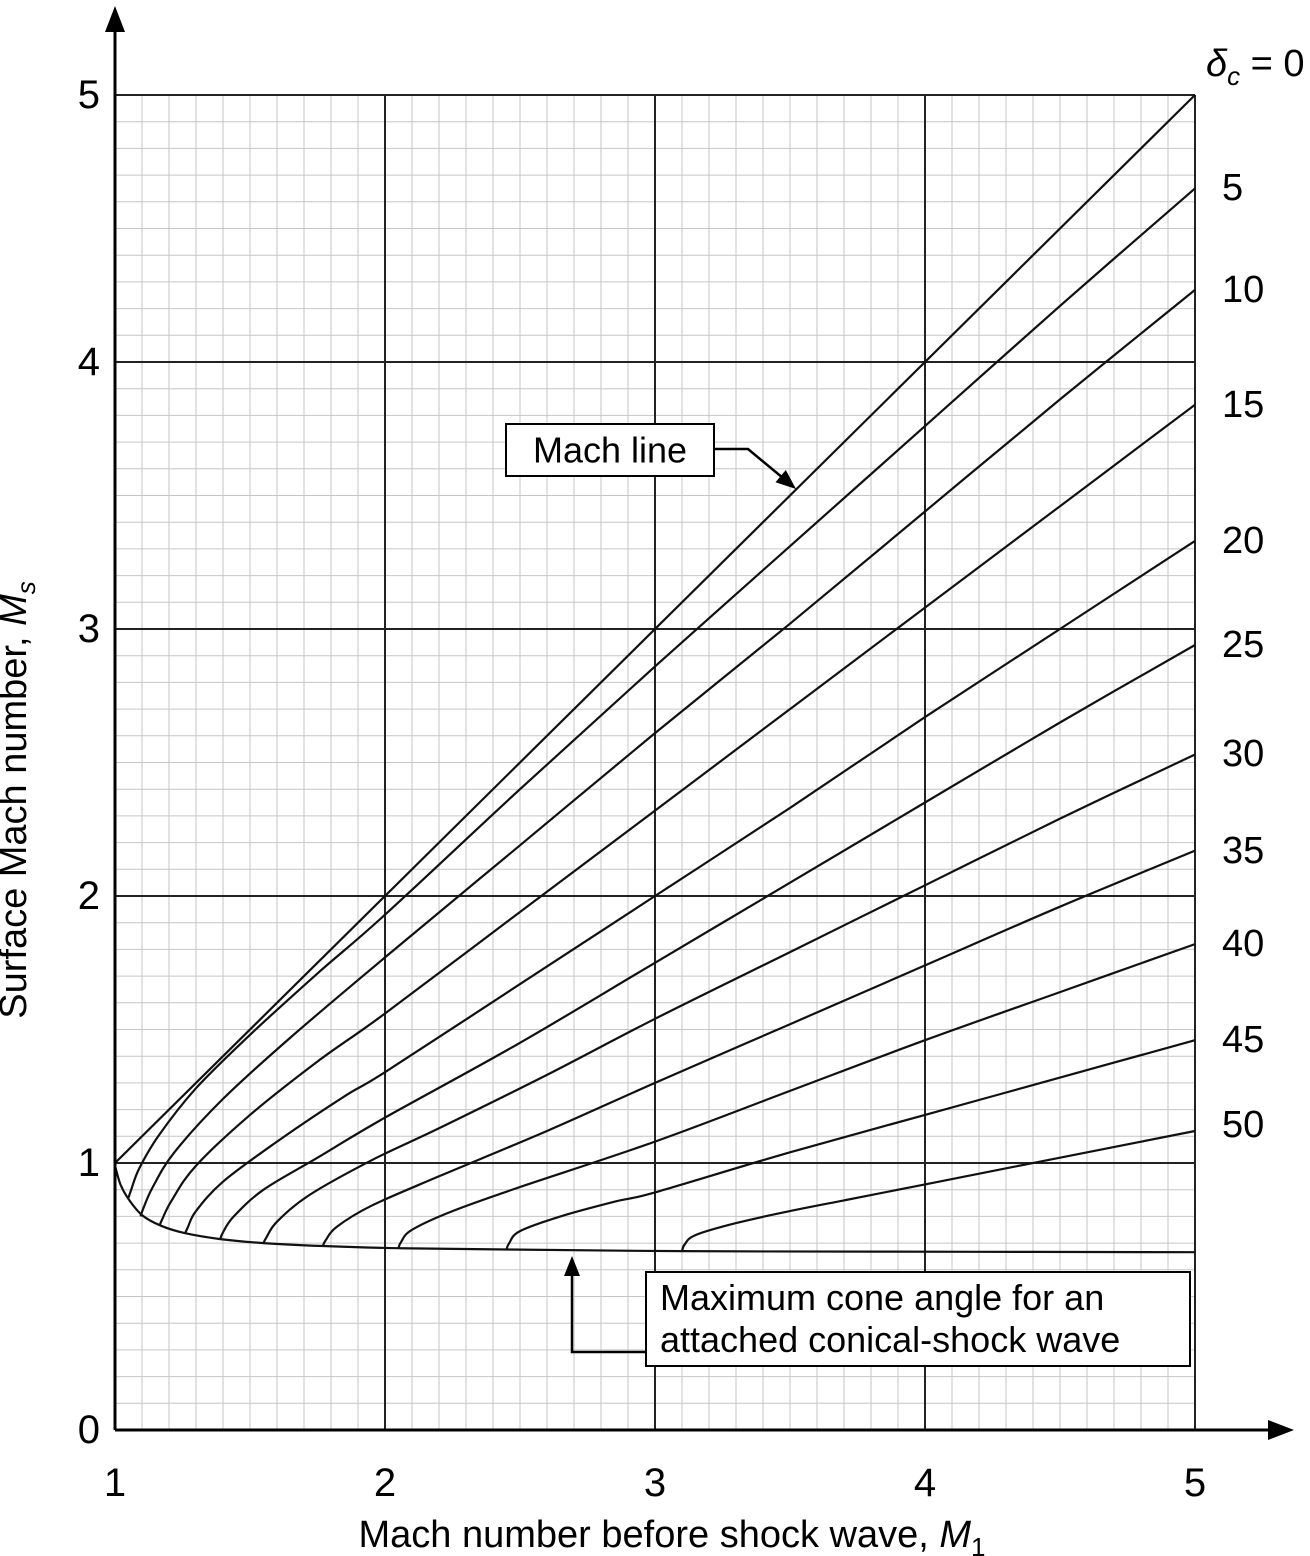 Image resolution: width=1310 pixels, height=1556 pixels. I want to click on max-cone-leader, so click(608, 1312).